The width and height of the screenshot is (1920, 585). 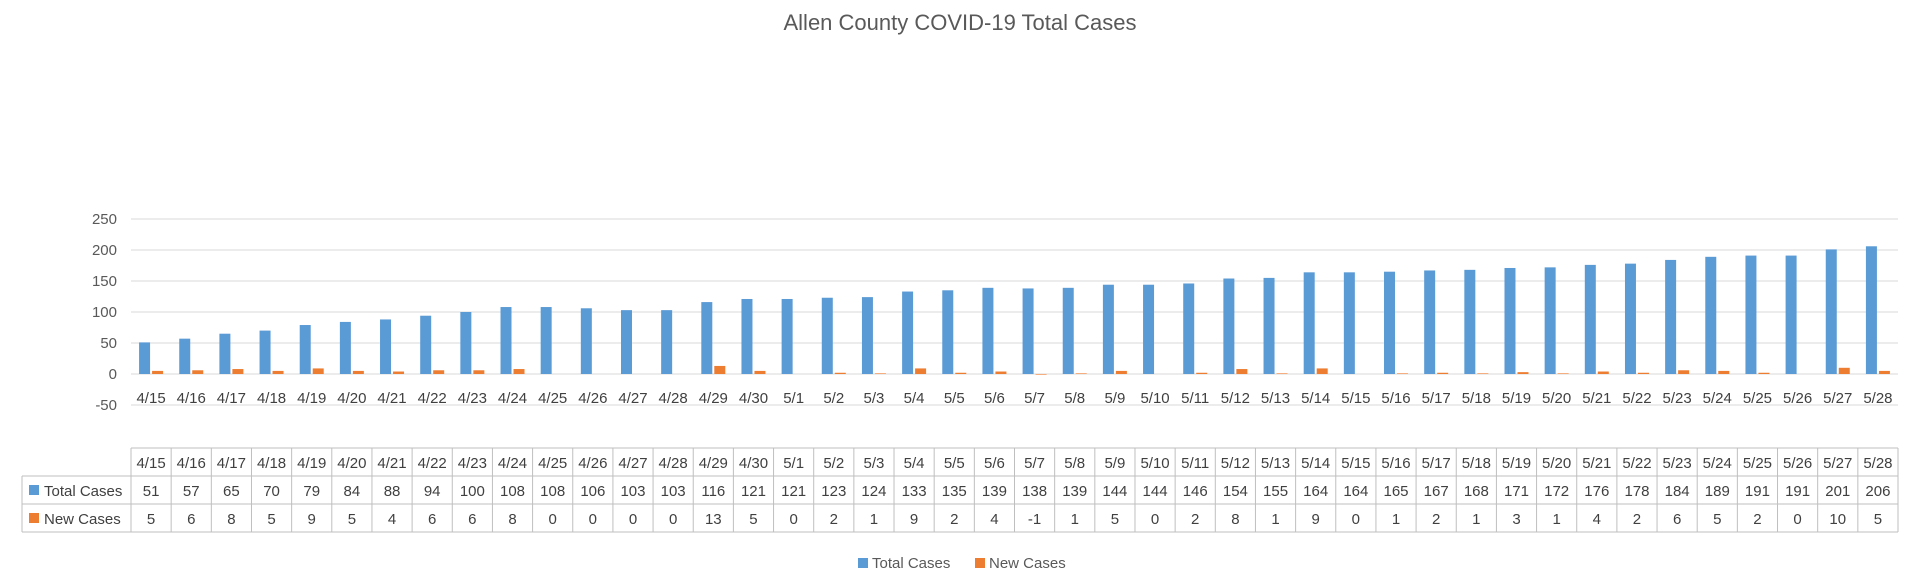 I want to click on x-tick-label: 5/18, so click(x=1476, y=398).